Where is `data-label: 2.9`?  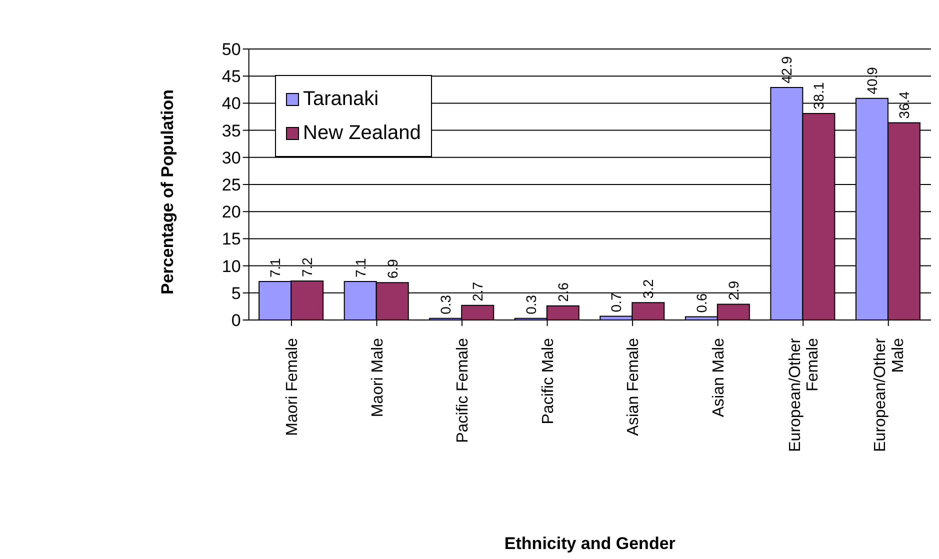
data-label: 2.9 is located at coordinates (733, 290).